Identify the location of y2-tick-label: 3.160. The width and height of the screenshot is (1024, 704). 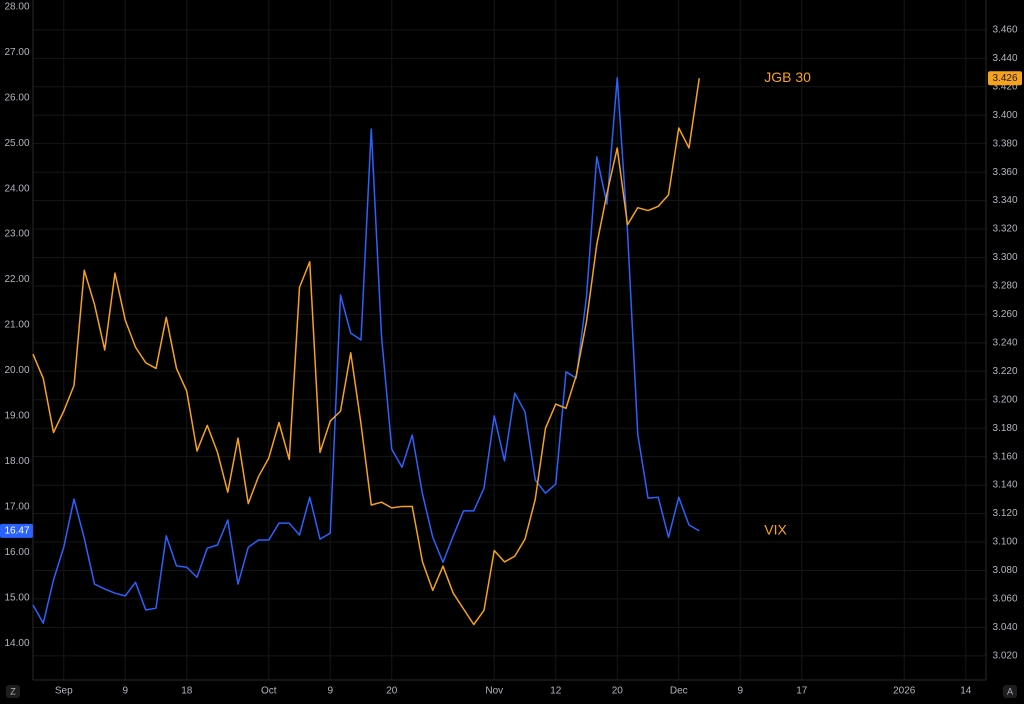
(1004, 456).